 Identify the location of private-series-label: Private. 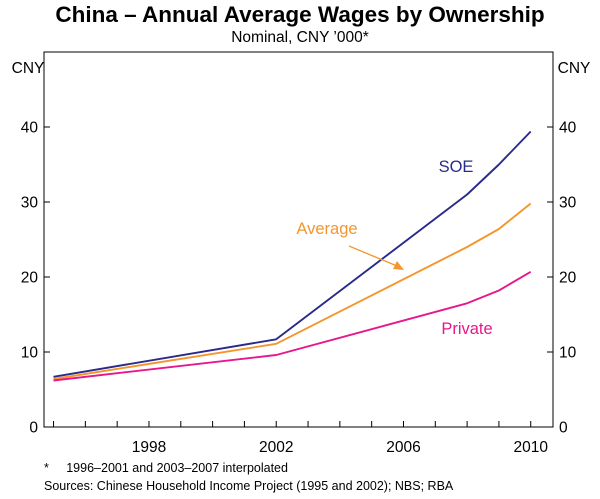
(466, 329).